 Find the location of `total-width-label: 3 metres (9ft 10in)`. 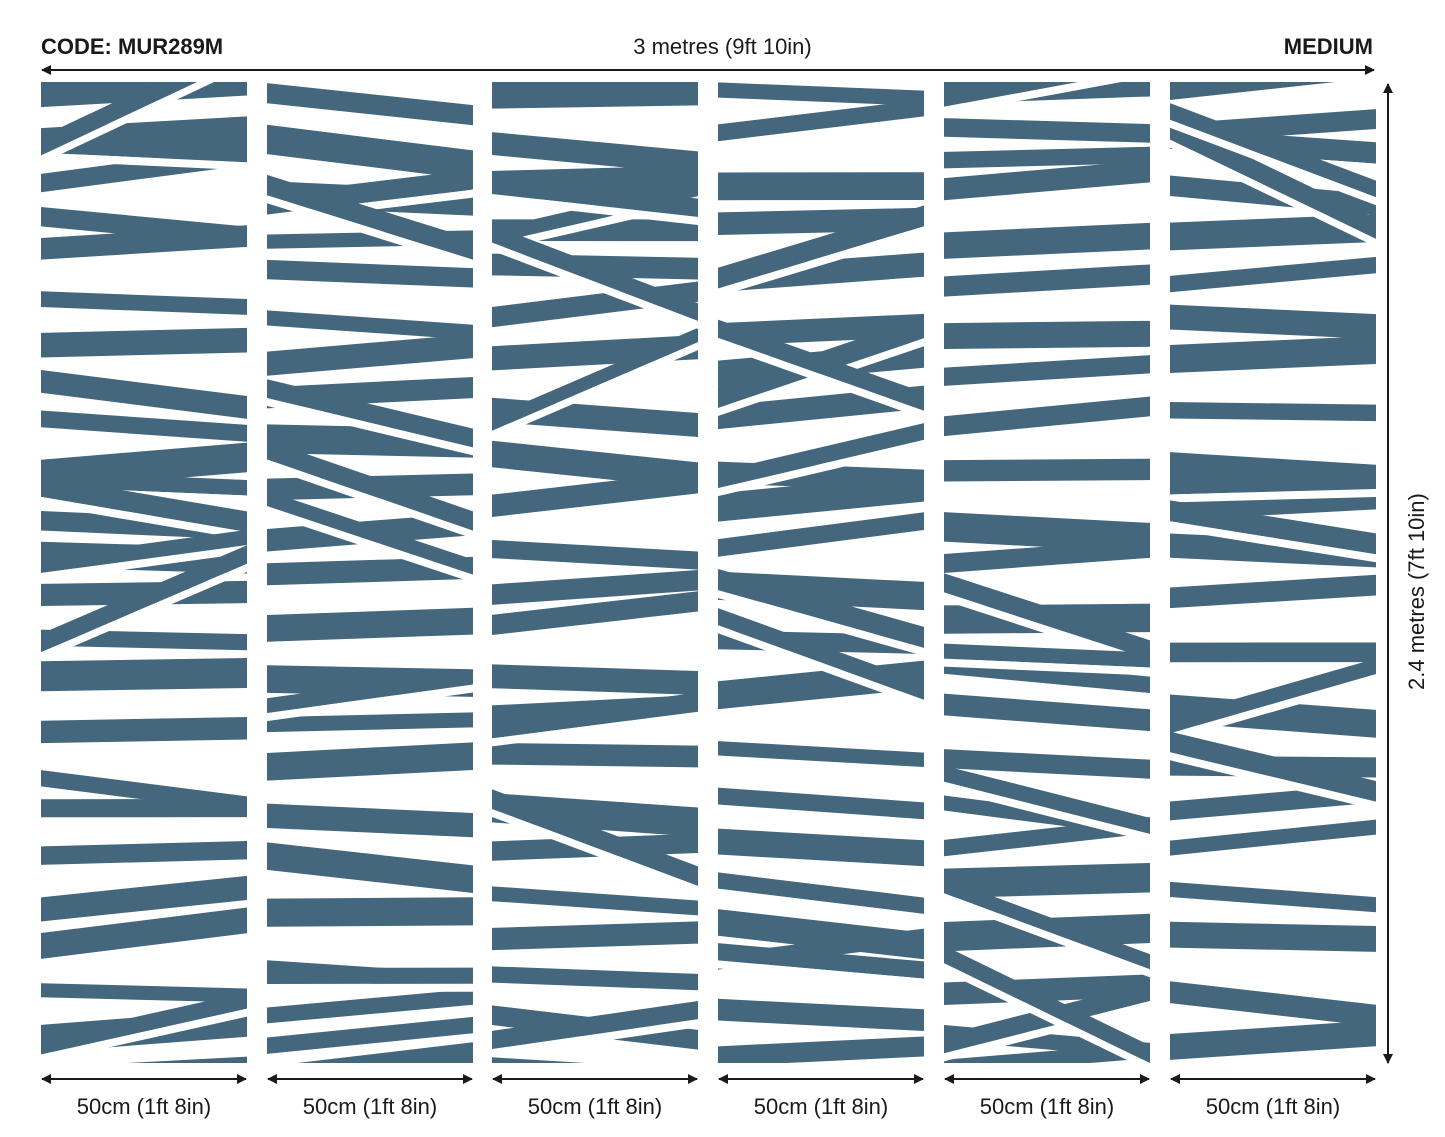

total-width-label: 3 metres (9ft 10in) is located at coordinates (722, 46).